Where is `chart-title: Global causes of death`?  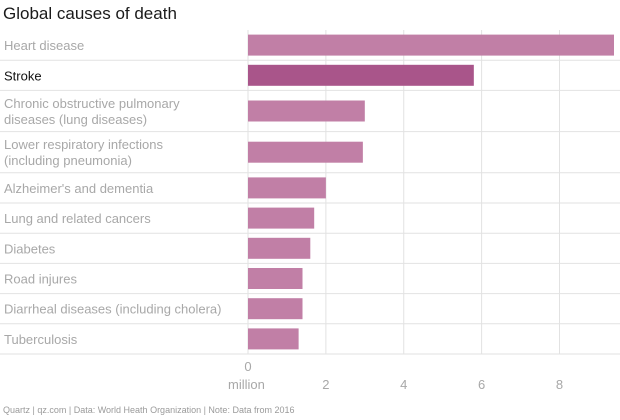 chart-title: Global causes of death is located at coordinates (90, 13).